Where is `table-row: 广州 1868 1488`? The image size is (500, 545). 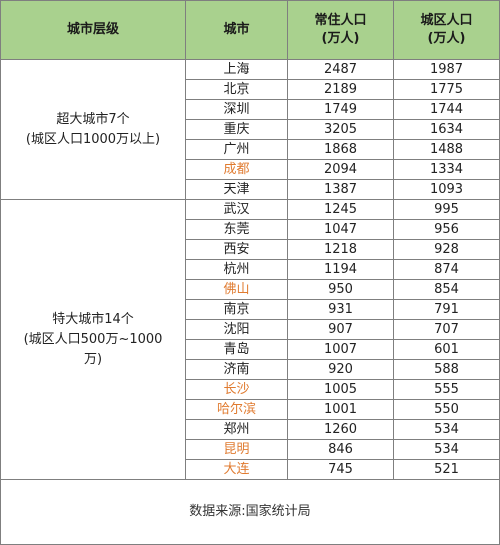 table-row: 广州 1868 1488 is located at coordinates (250, 149).